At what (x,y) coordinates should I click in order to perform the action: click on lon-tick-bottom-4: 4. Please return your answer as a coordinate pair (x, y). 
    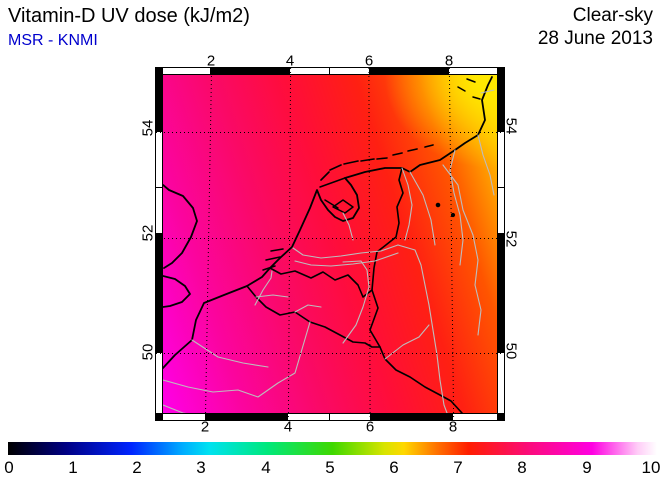
    Looking at the image, I should click on (288, 427).